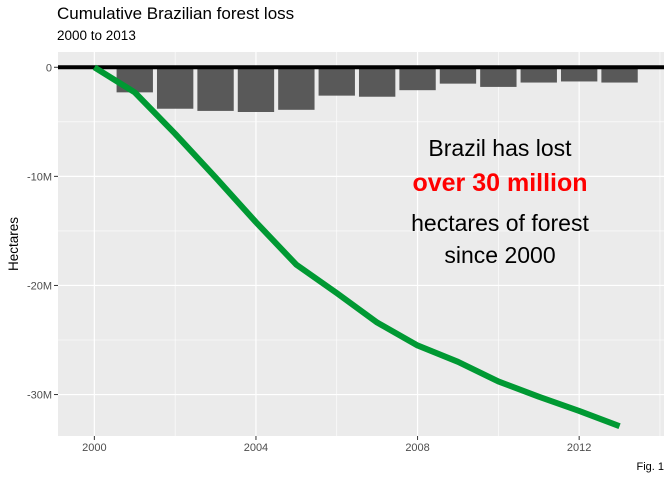 The width and height of the screenshot is (672, 480). Describe the element at coordinates (42, 232) in the screenshot. I see `y-axis: 0 -10M -20M -30M` at that location.